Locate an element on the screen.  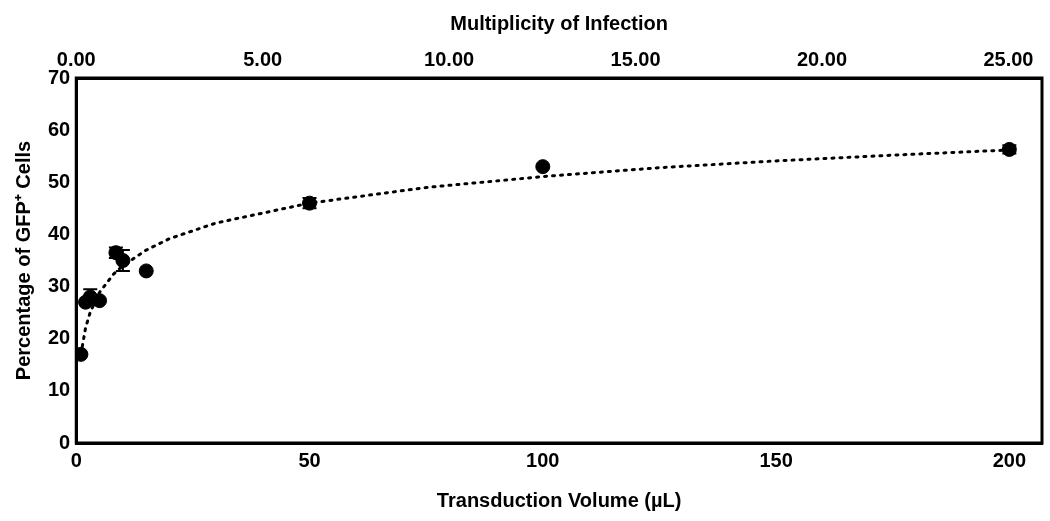
x-tick-label: 100 is located at coordinates (543, 459).